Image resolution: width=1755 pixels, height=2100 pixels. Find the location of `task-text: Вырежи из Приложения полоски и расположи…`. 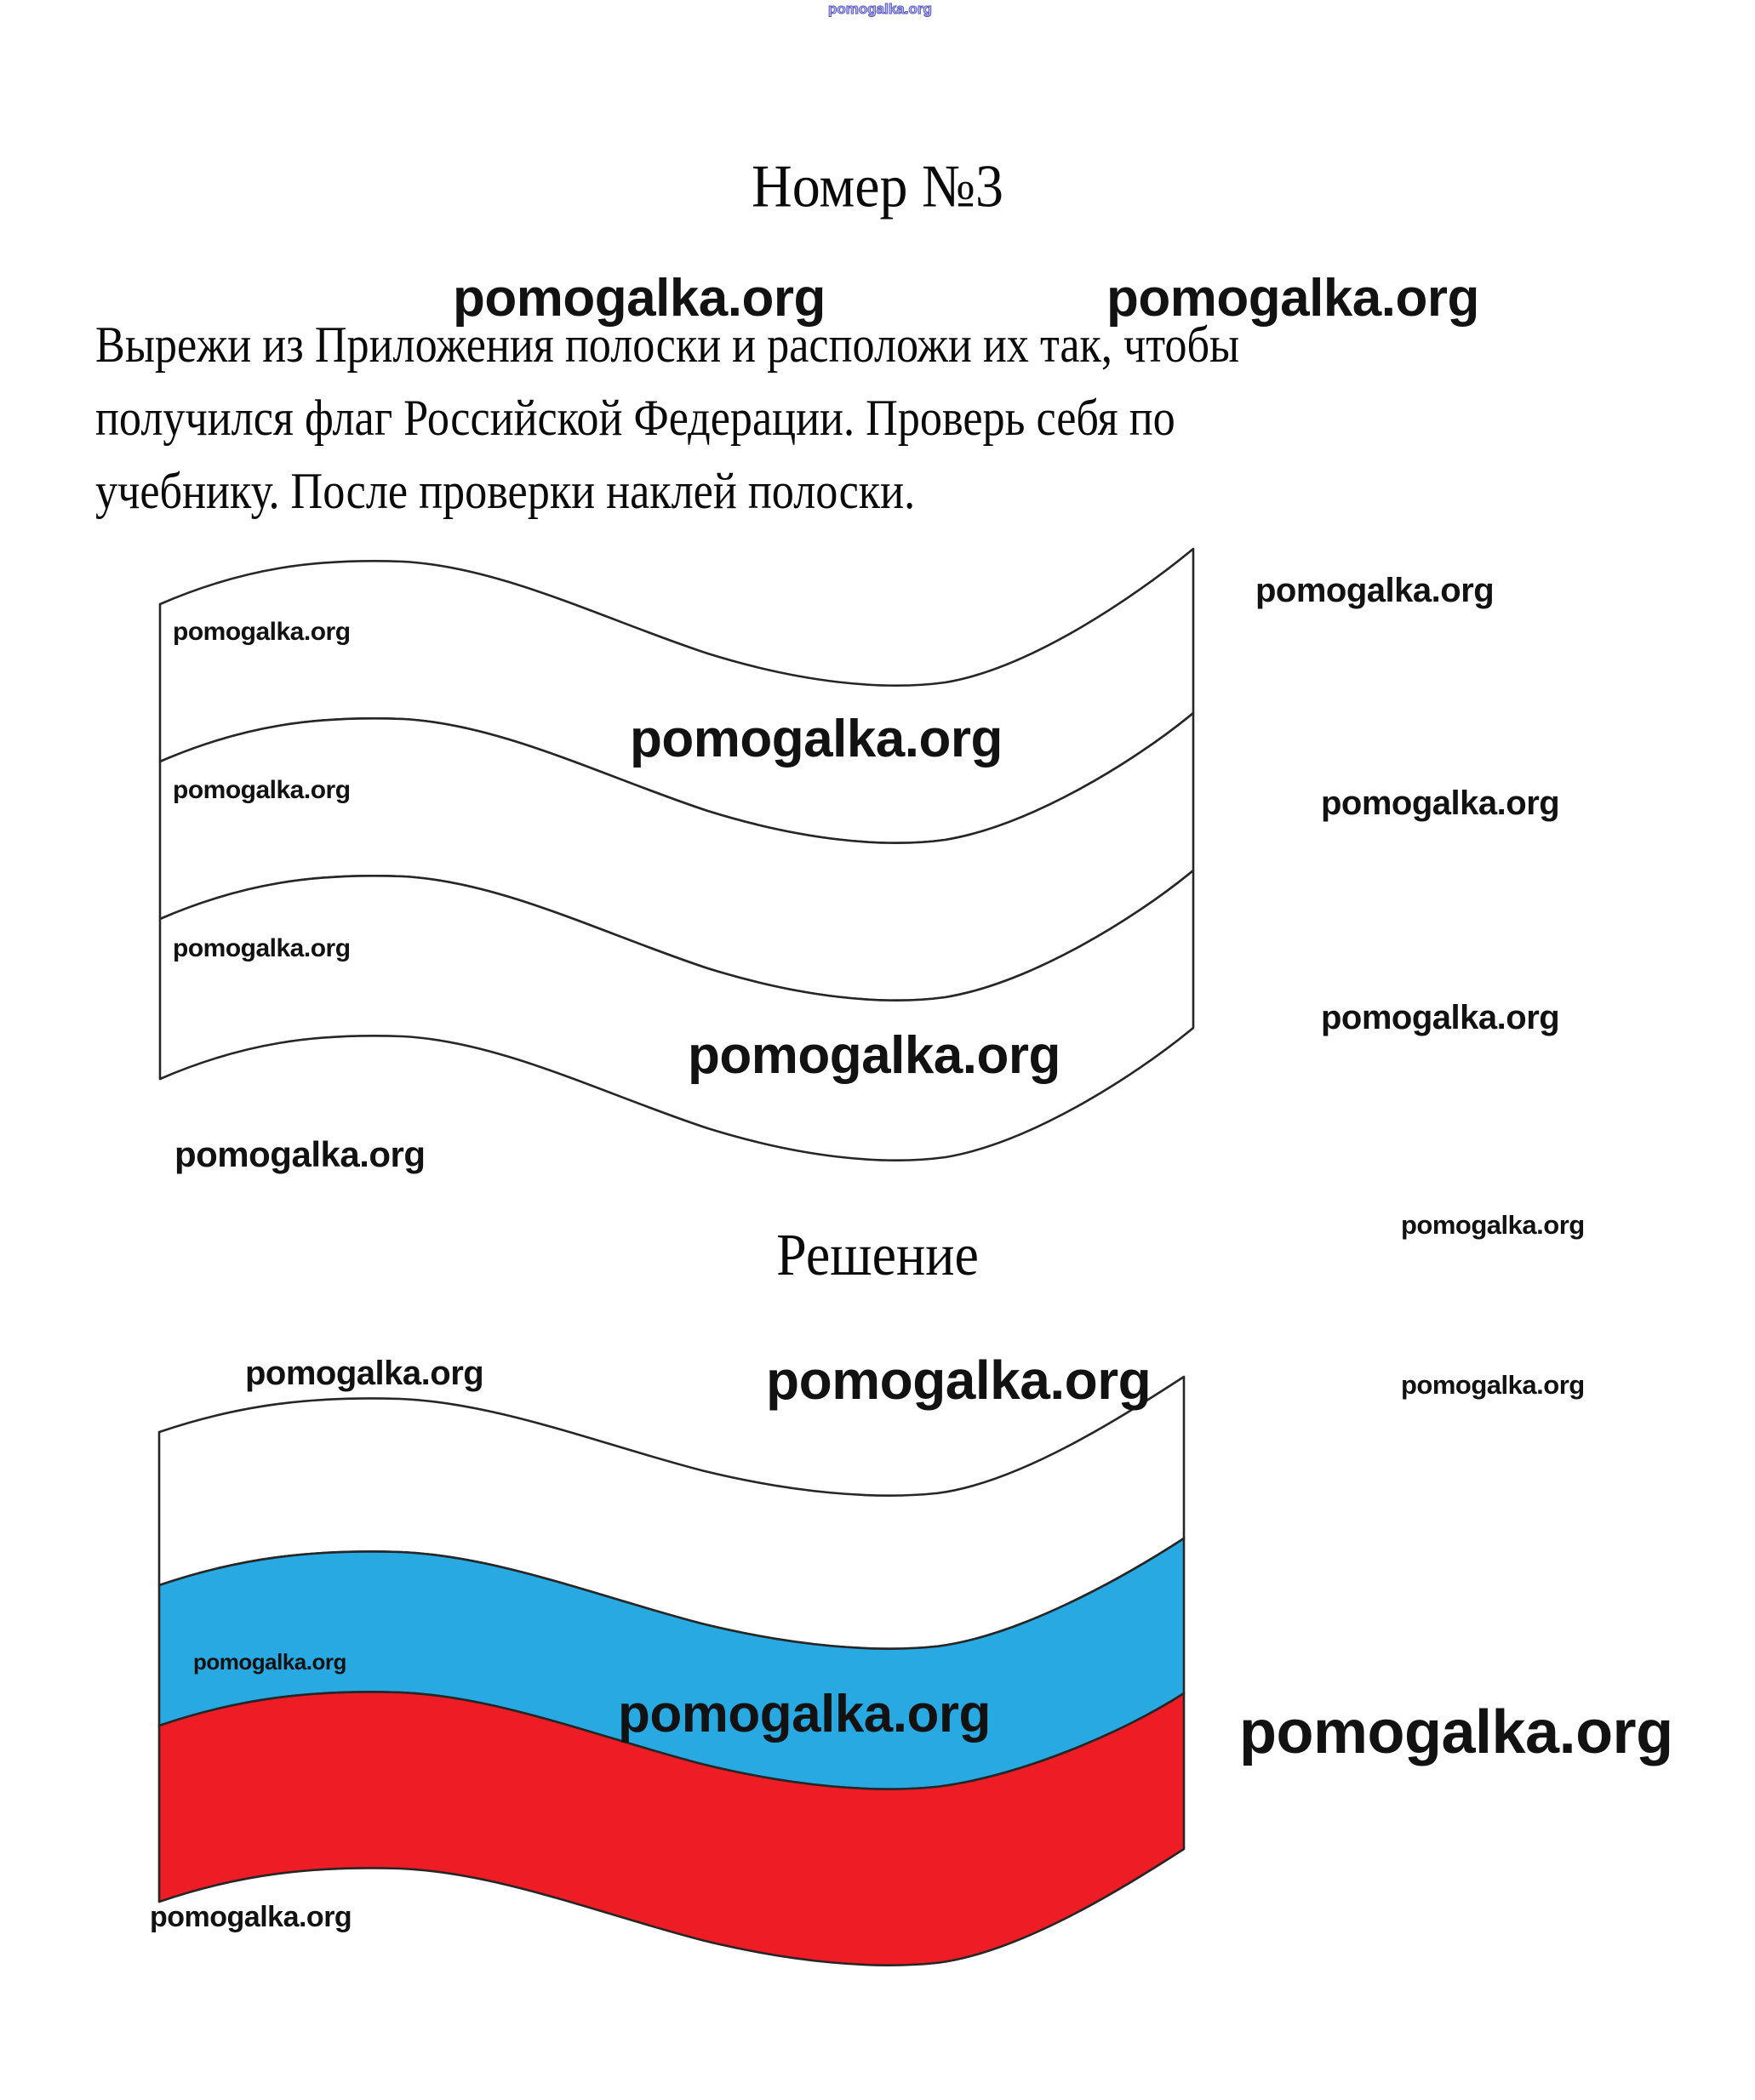

task-text: Вырежи из Приложения полоски и расположи… is located at coordinates (752, 418).